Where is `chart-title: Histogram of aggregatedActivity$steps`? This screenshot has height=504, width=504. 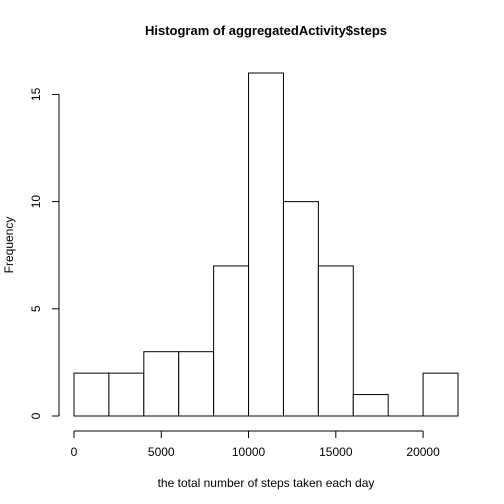
chart-title: Histogram of aggregatedActivity$steps is located at coordinates (266, 30).